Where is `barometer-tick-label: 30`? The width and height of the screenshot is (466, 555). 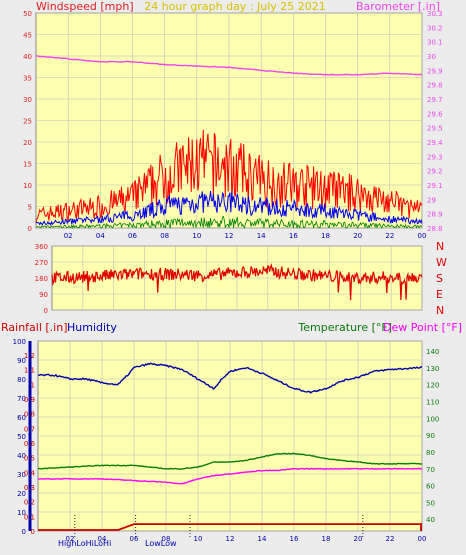 barometer-tick-label: 30 is located at coordinates (431, 57).